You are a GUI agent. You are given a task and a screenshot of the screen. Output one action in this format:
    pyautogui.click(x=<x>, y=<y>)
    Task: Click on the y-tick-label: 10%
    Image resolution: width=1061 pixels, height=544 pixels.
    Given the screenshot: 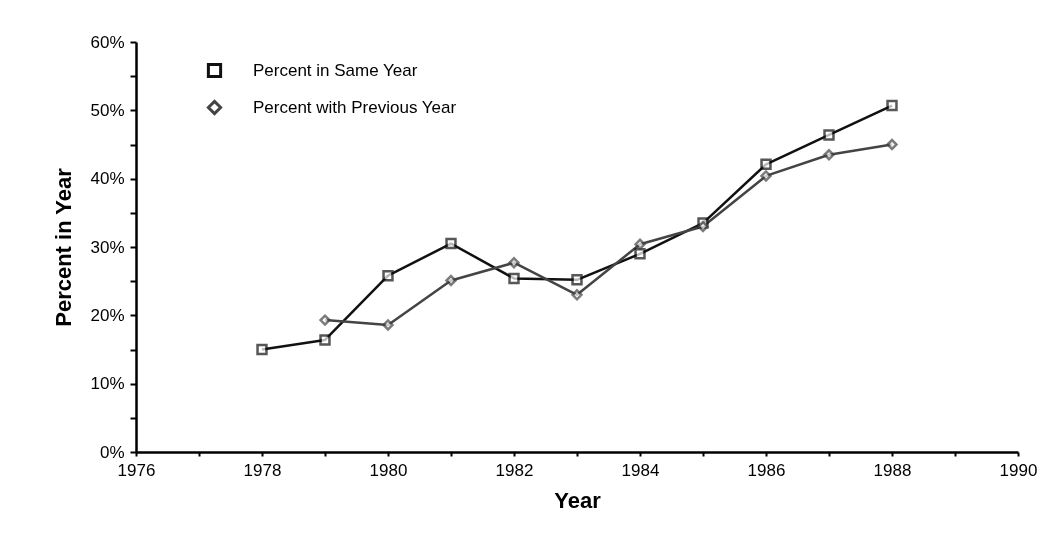 What is the action you would take?
    pyautogui.click(x=107, y=384)
    